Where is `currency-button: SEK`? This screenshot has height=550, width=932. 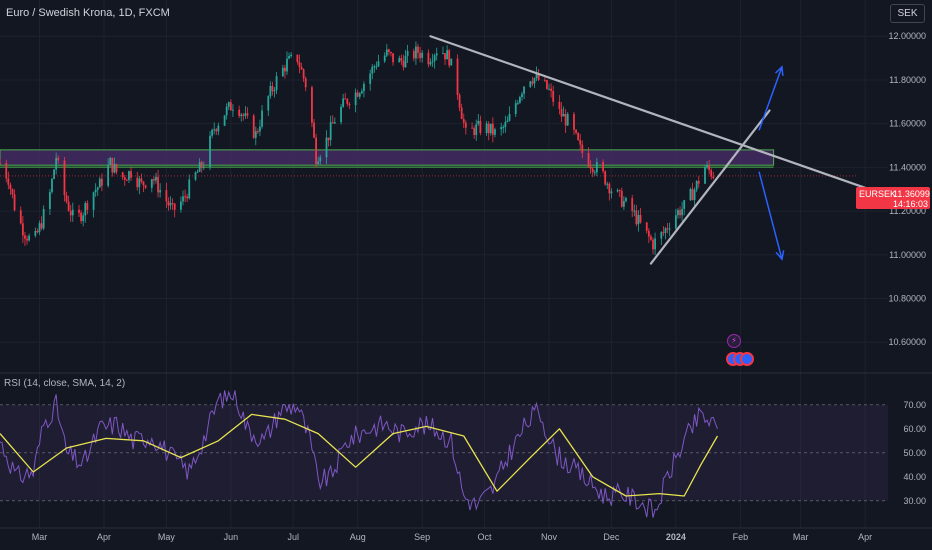
currency-button: SEK is located at coordinates (907, 13).